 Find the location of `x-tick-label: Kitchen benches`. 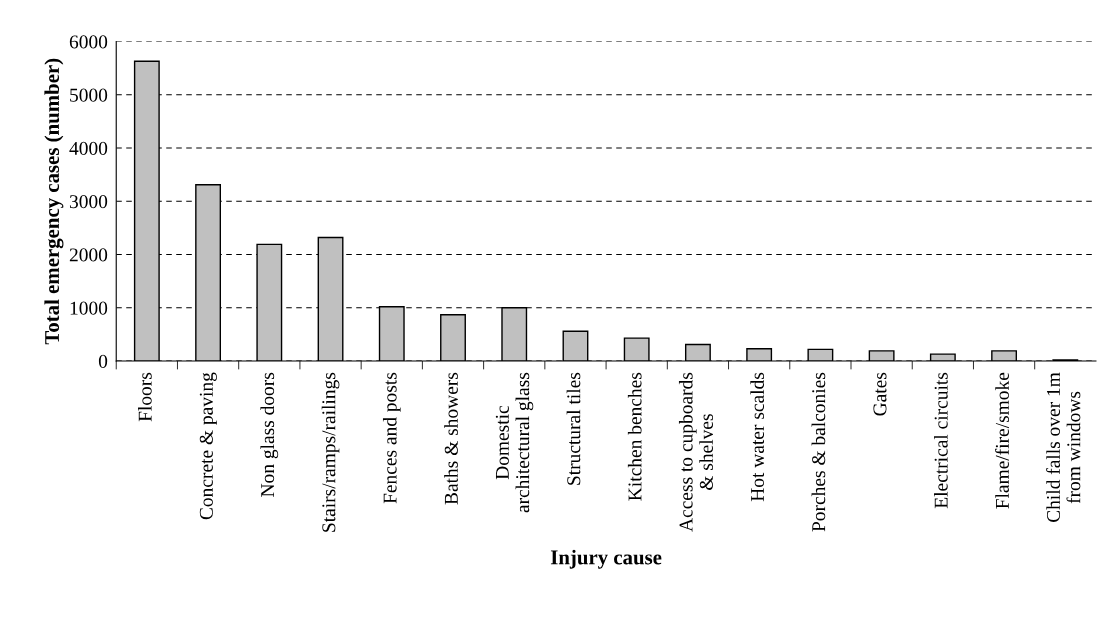

x-tick-label: Kitchen benches is located at coordinates (634, 436).